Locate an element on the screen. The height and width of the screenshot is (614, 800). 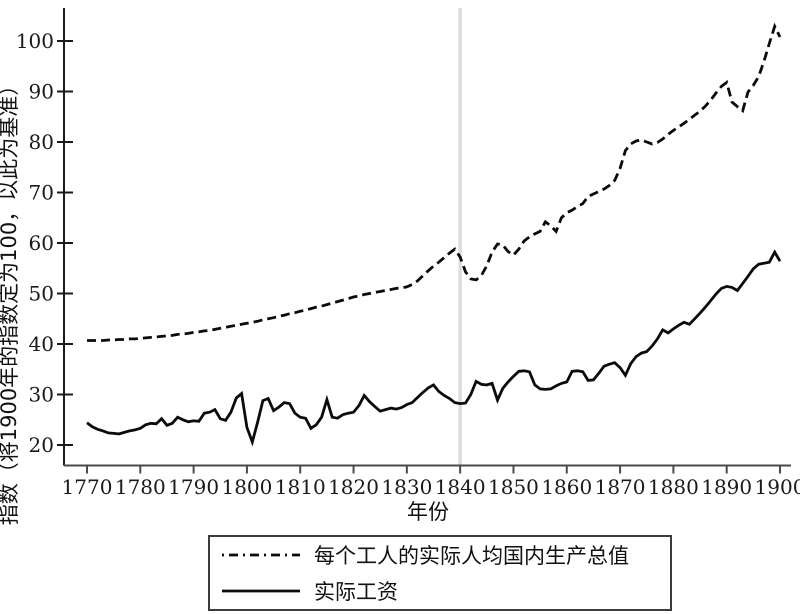
legend-item-label: 每个工人的实际人均国内生产总值 is located at coordinates (471, 556).